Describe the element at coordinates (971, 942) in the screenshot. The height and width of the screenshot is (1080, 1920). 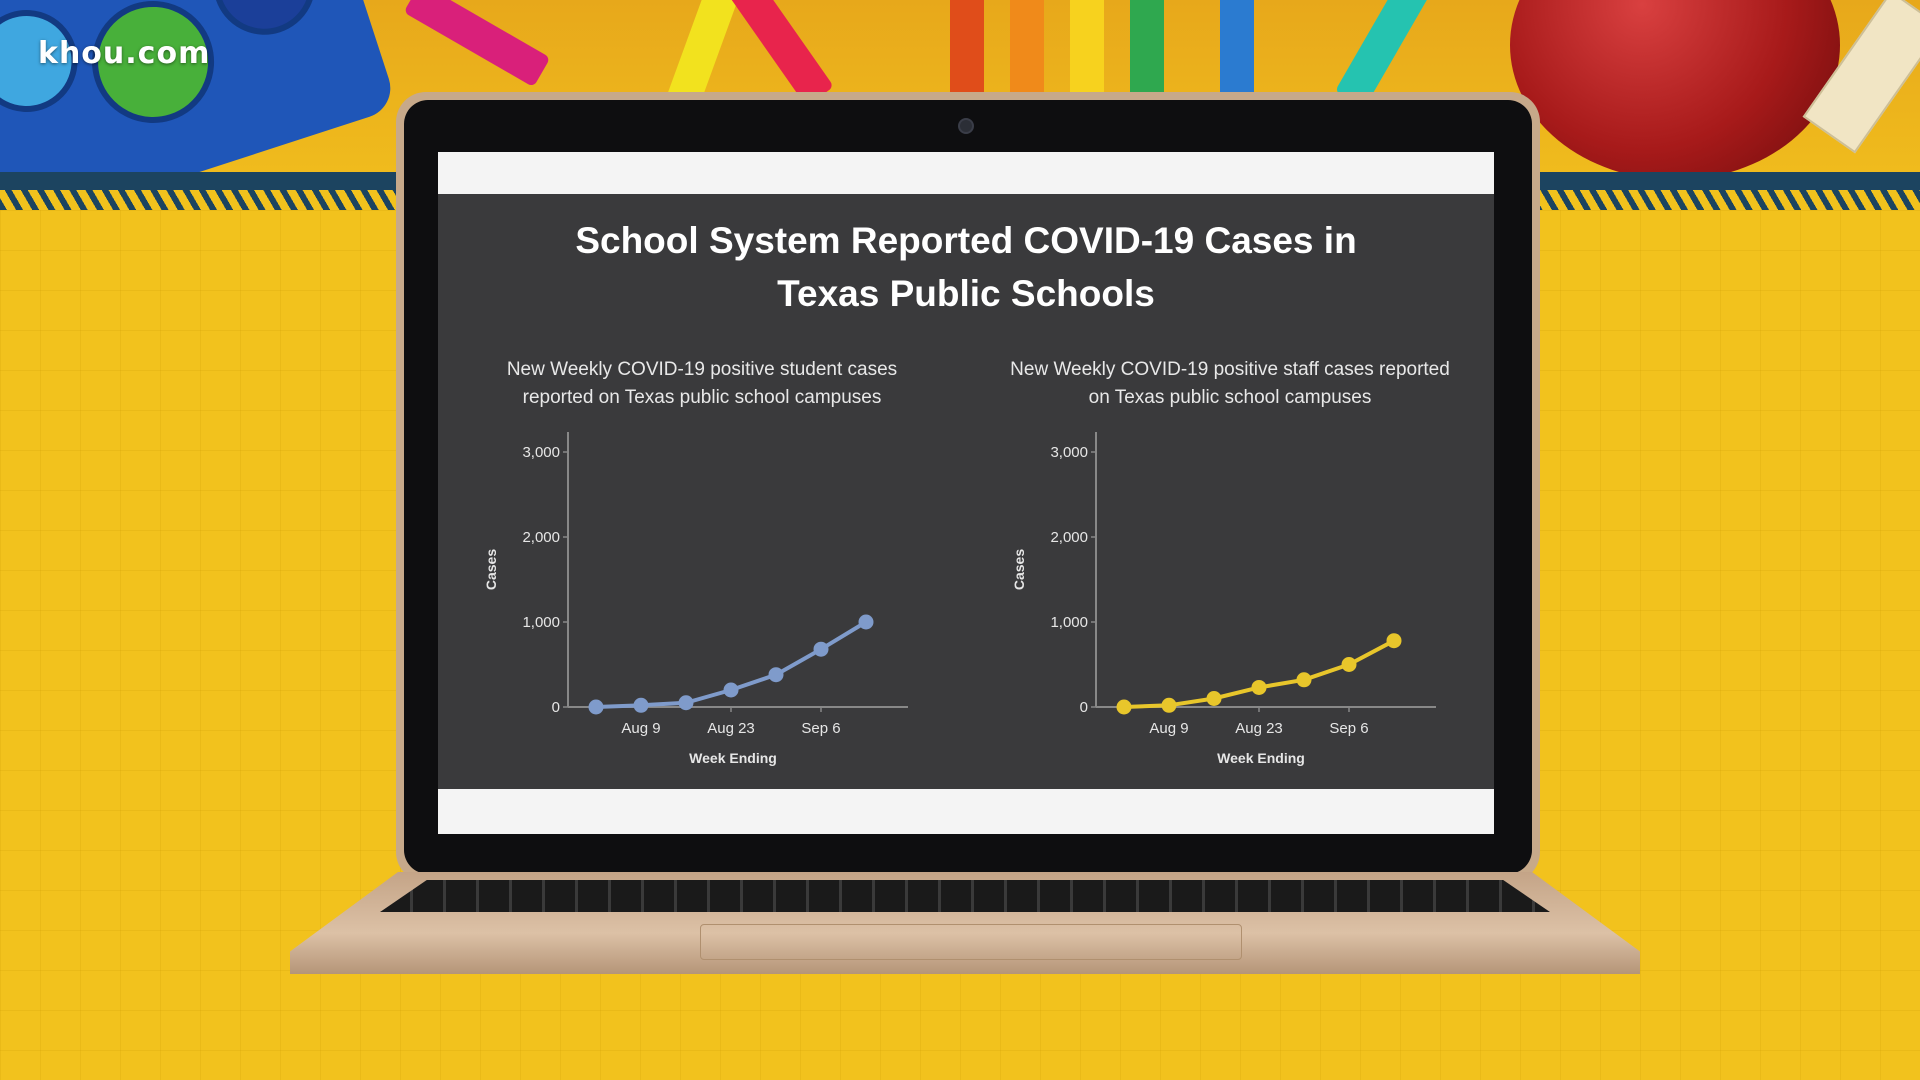
I see `trackpad` at that location.